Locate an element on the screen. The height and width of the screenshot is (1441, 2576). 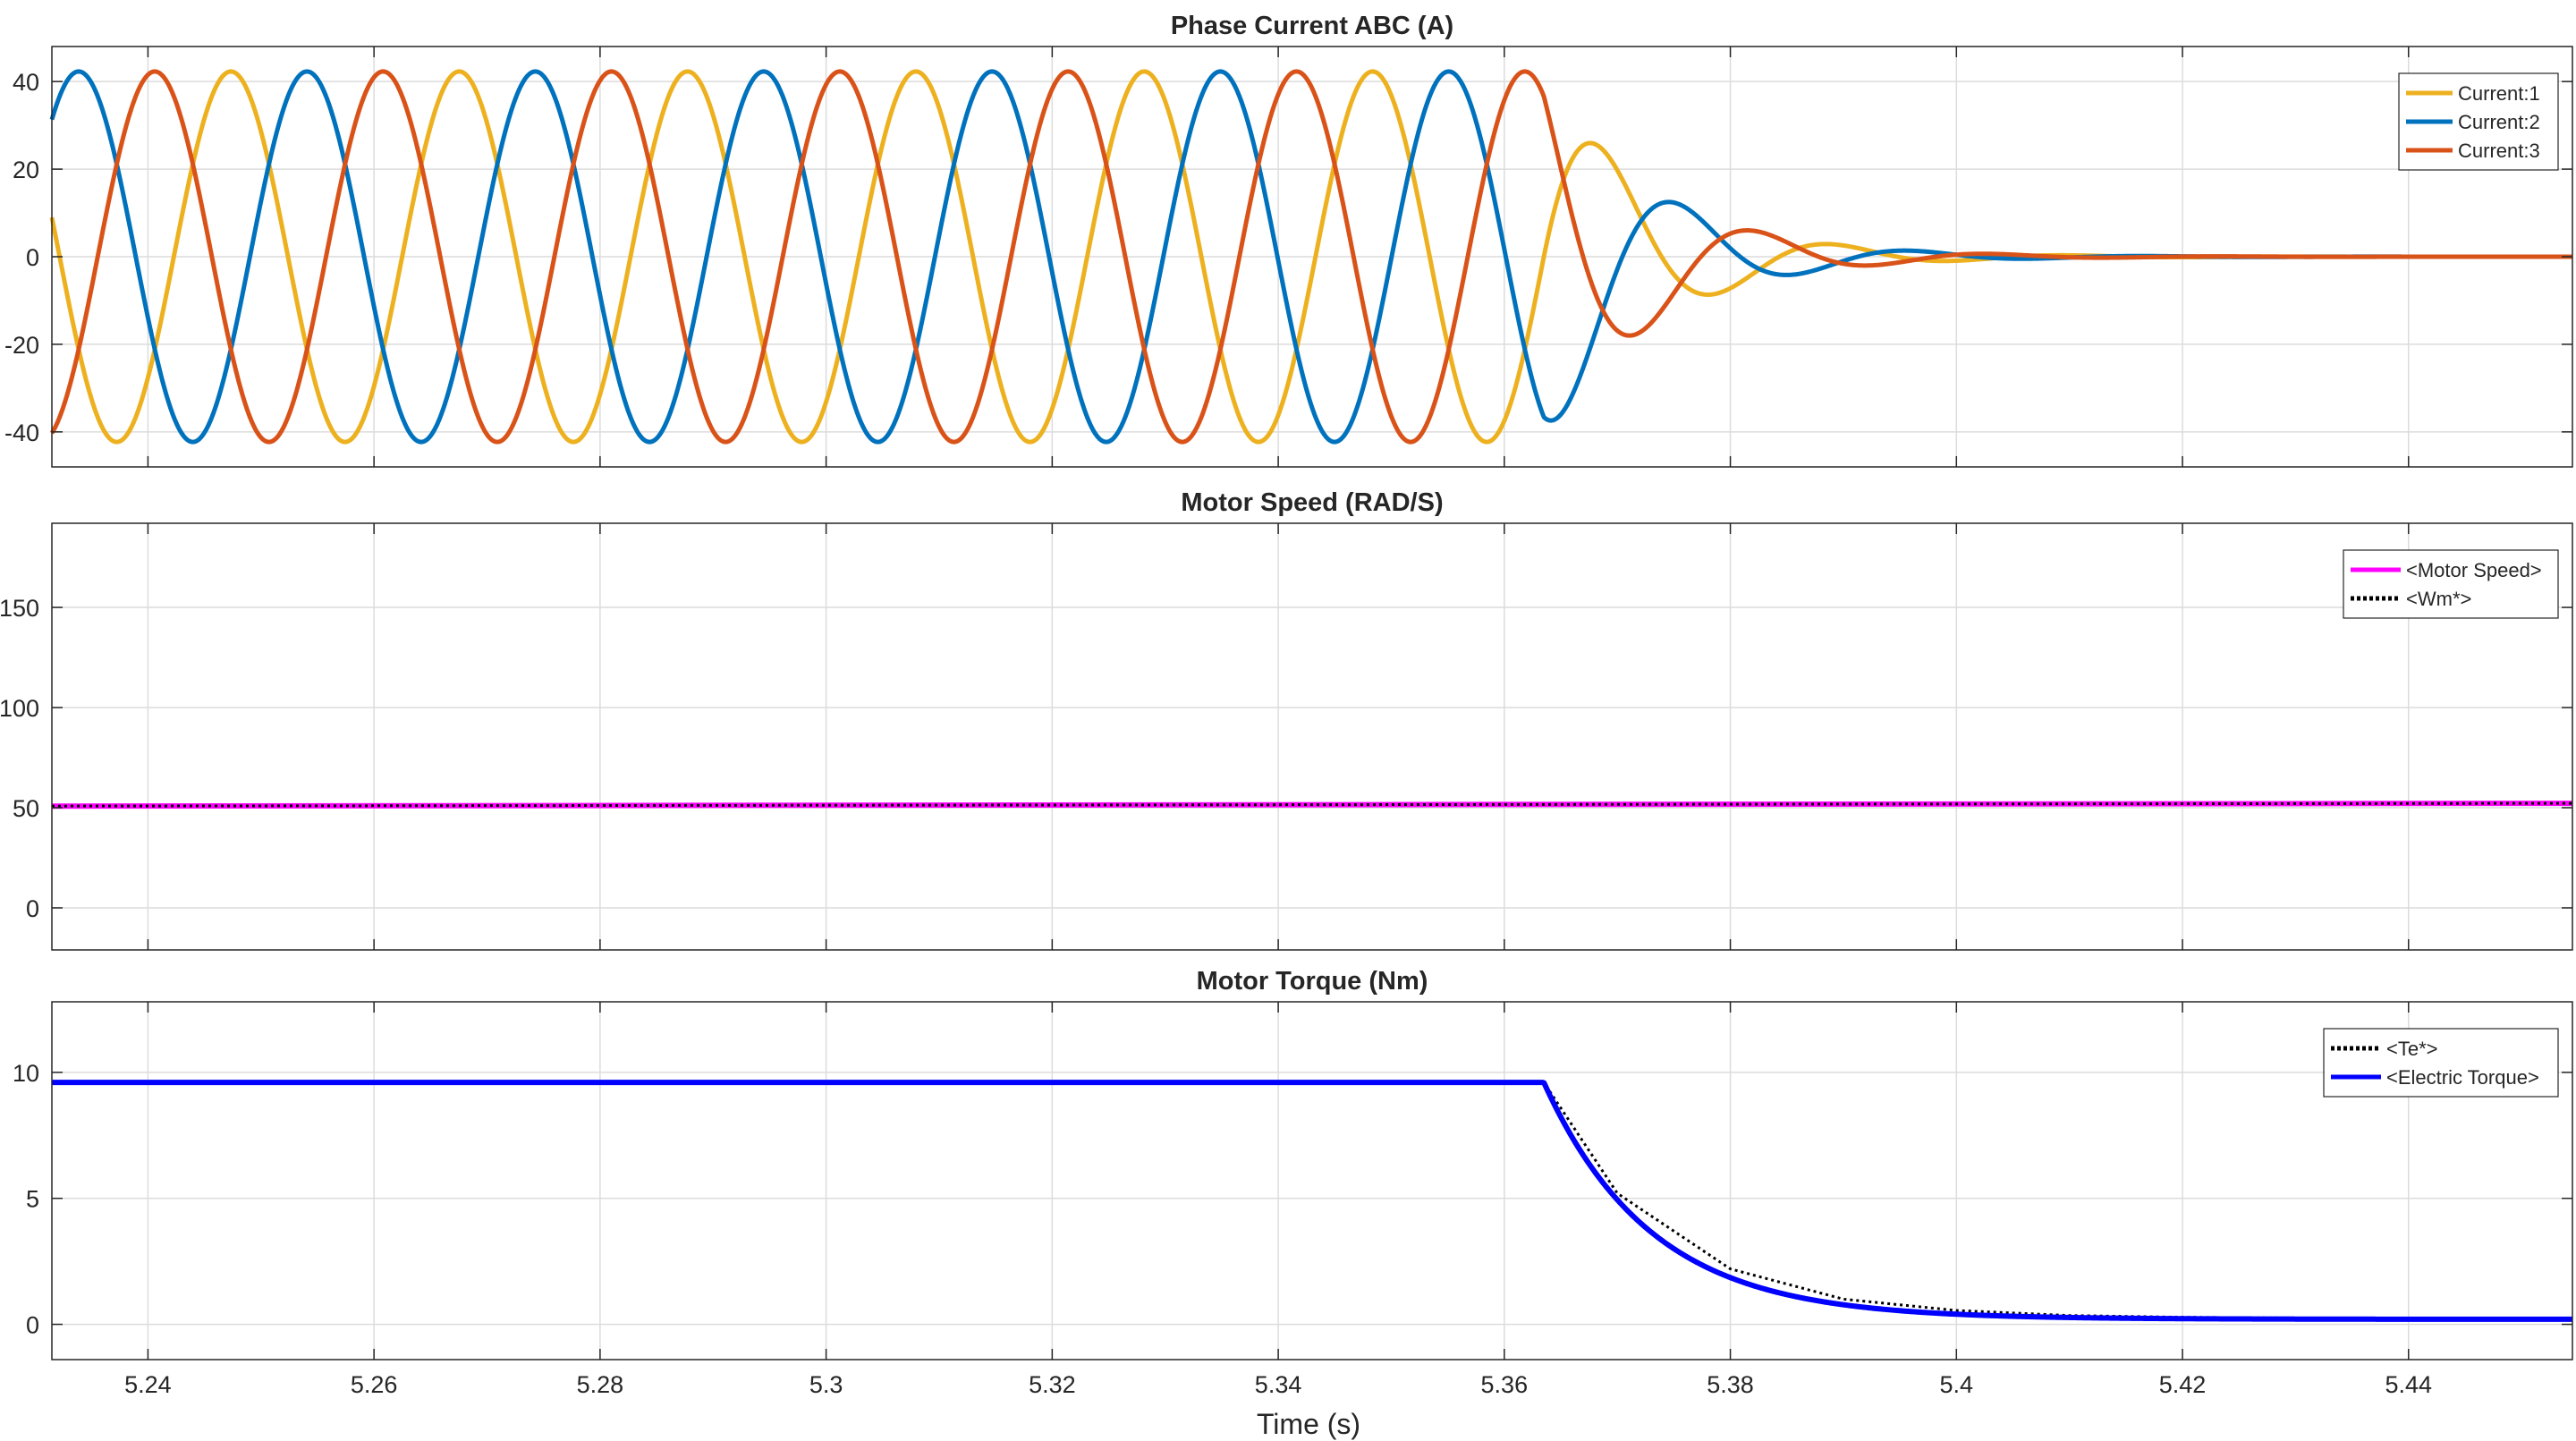
x-tick-label: 5.44 is located at coordinates (2408, 1384).